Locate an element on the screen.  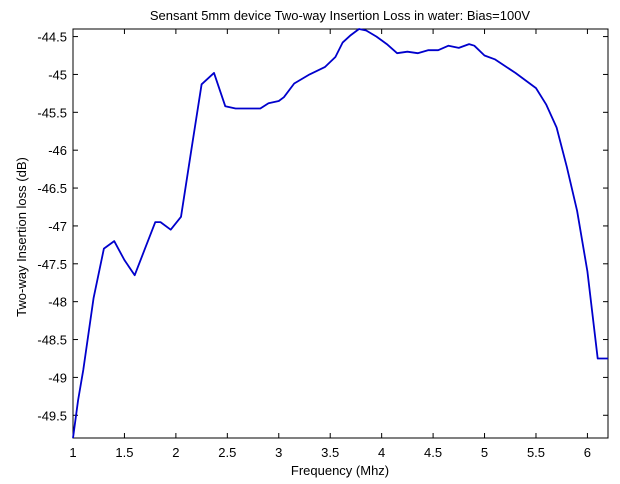
x-tick-label: 1 is located at coordinates (72, 452).